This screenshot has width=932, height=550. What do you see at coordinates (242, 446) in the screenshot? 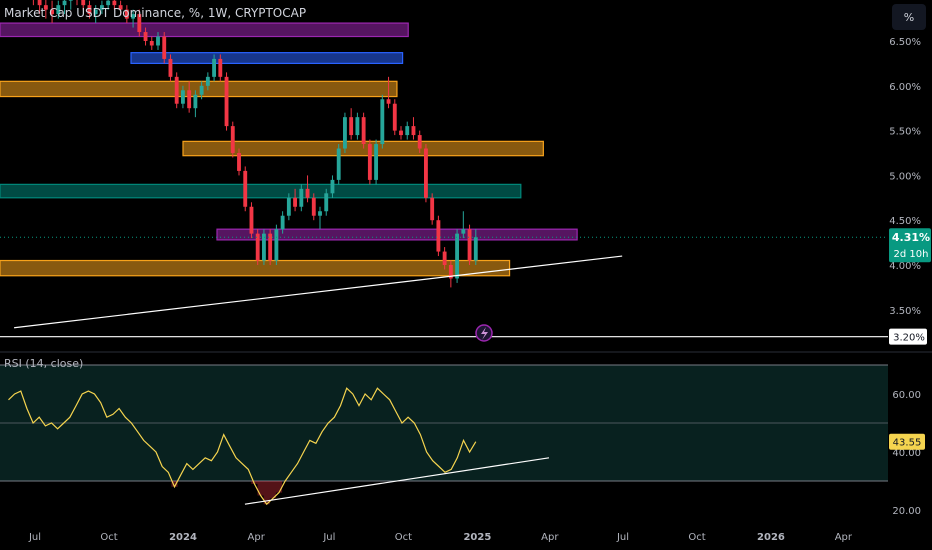
I see `rsi-line` at bounding box center [242, 446].